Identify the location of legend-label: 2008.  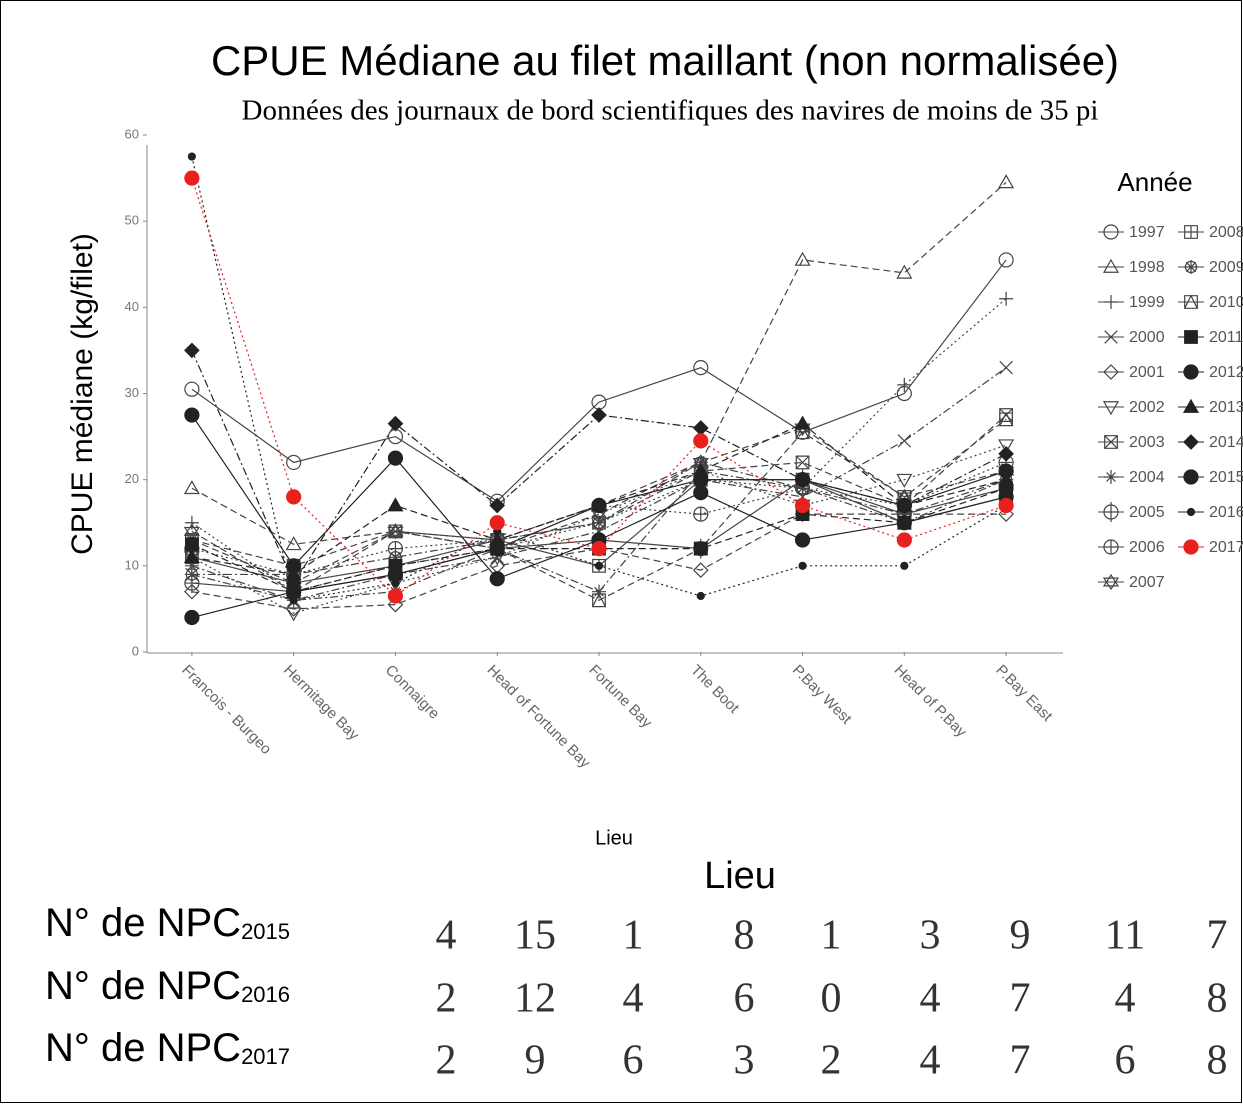
(1226, 232).